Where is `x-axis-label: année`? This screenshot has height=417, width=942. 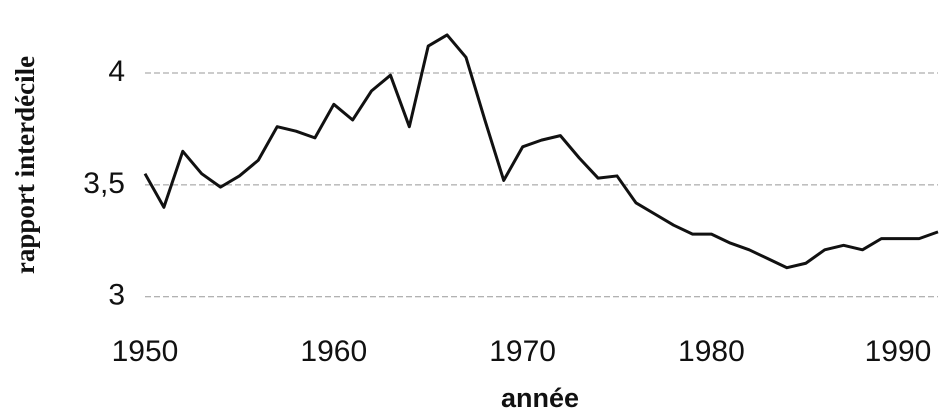
x-axis-label: année is located at coordinates (540, 398).